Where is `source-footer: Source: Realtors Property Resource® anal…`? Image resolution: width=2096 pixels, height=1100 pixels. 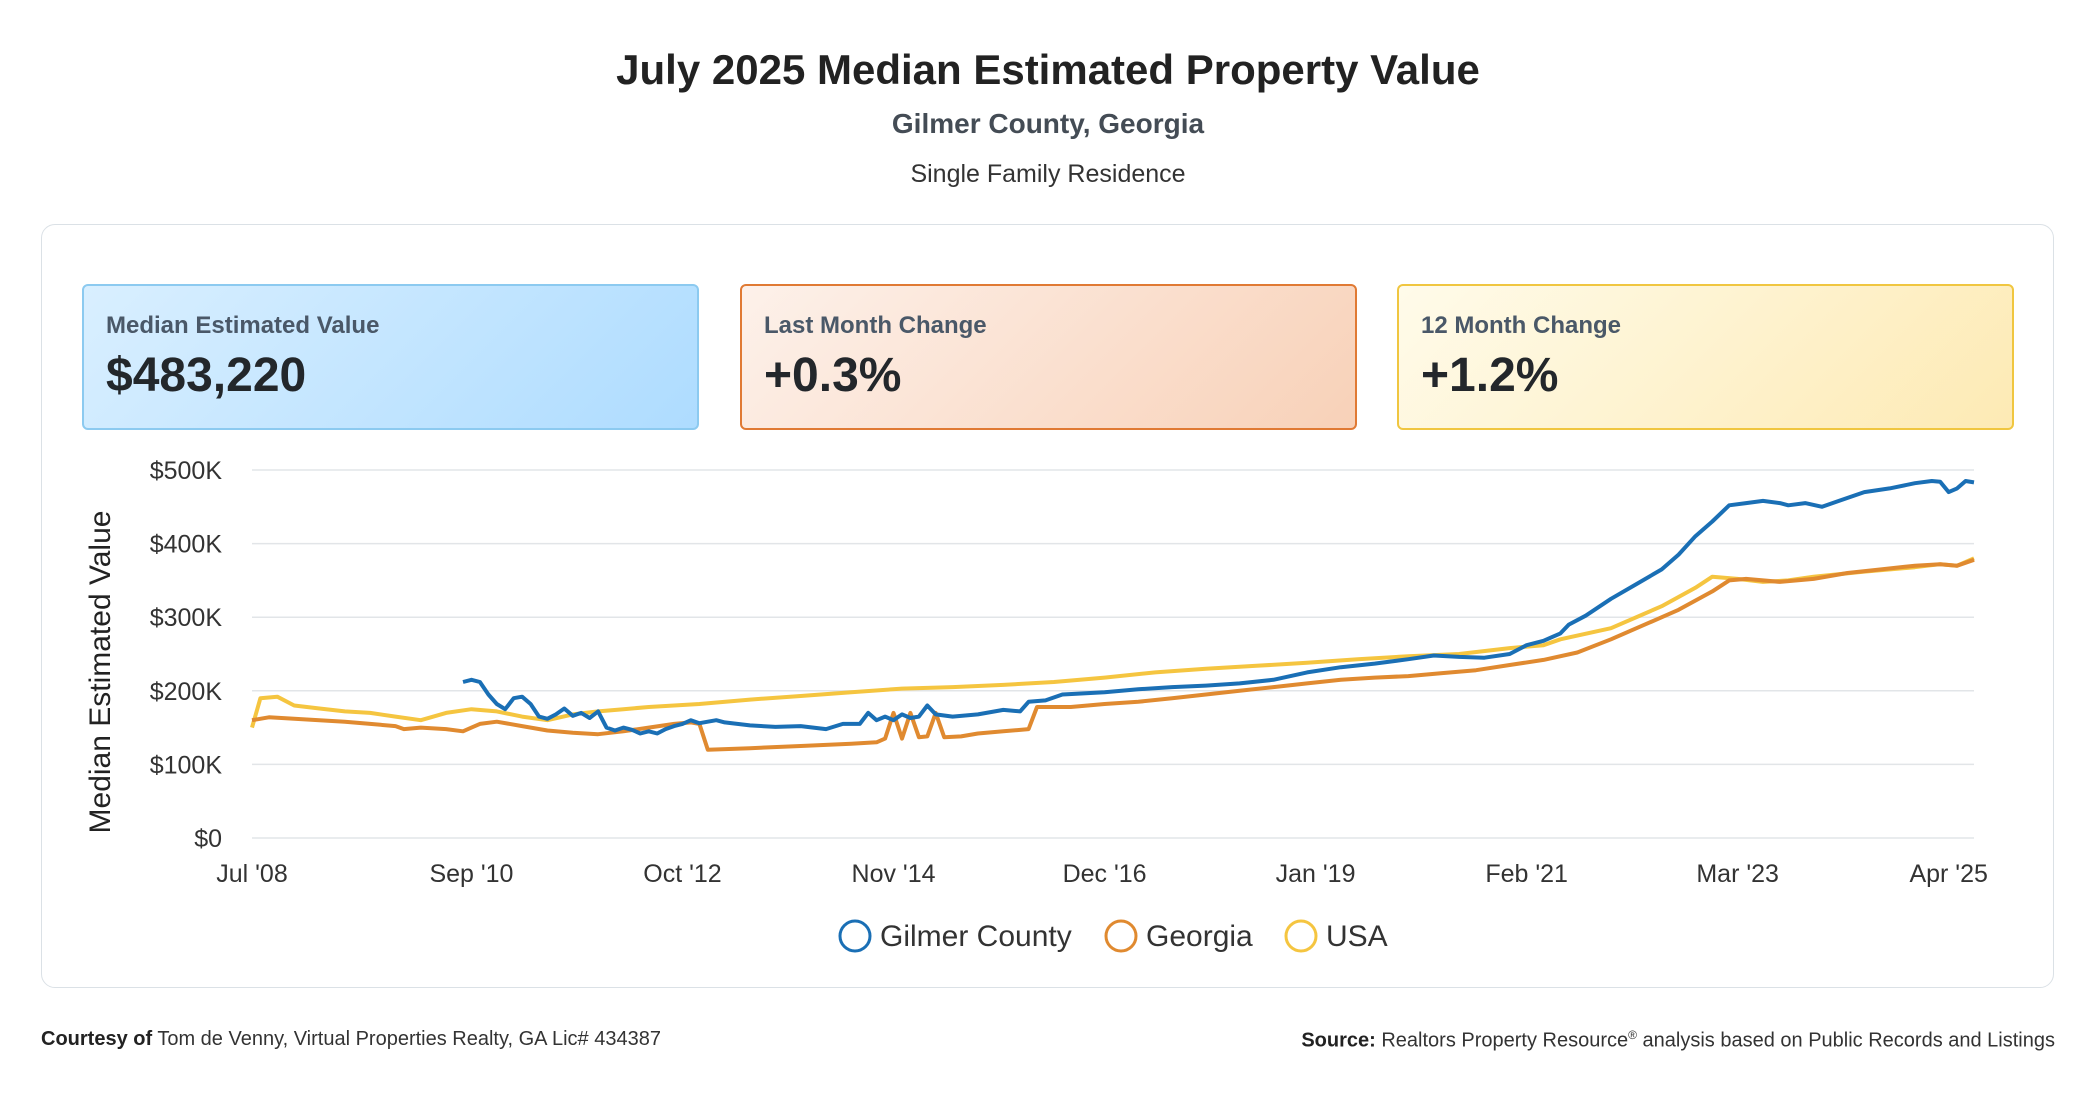
source-footer: Source: Realtors Property Resource® anal… is located at coordinates (1678, 1040).